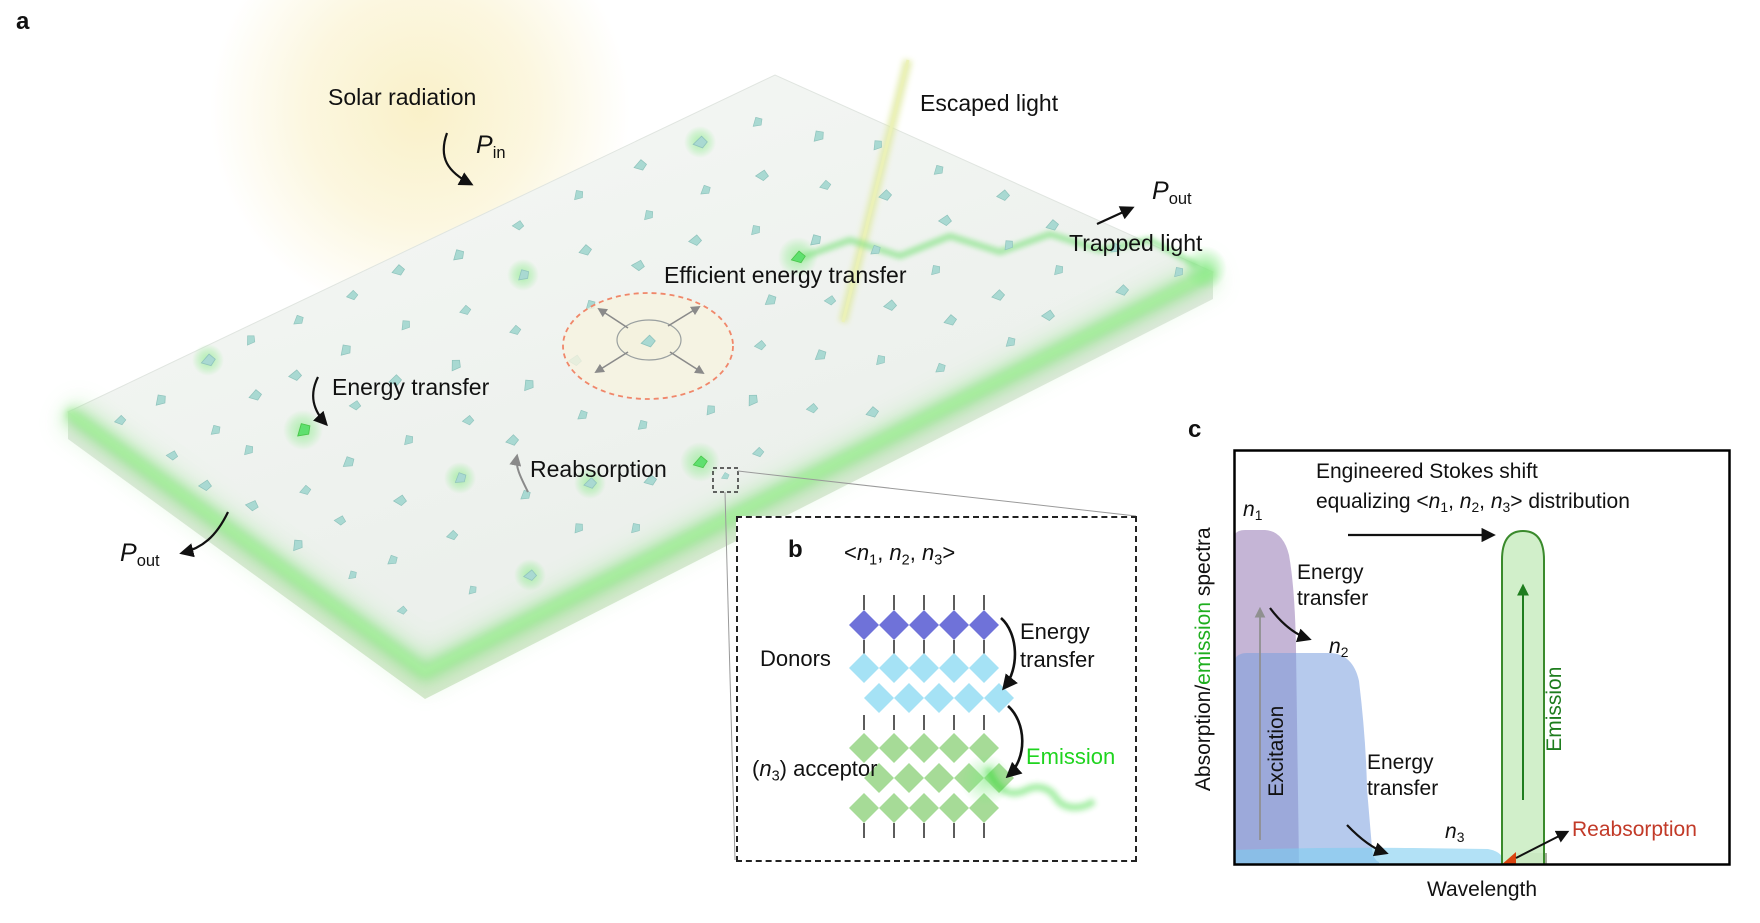 Image resolution: width=1760 pixels, height=923 pixels. I want to click on p-out-right-label: Pout, so click(1172, 193).